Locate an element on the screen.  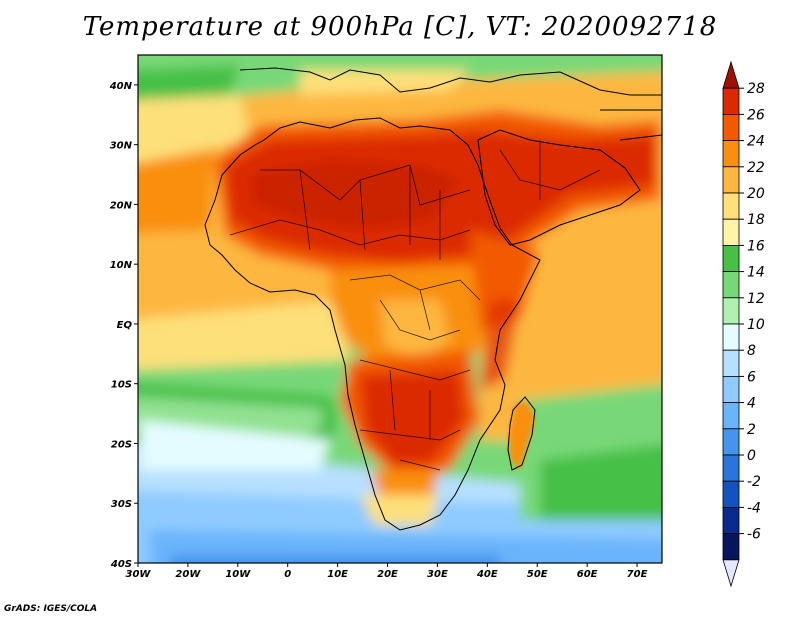
colorbar-label: 26 is located at coordinates (756, 115).